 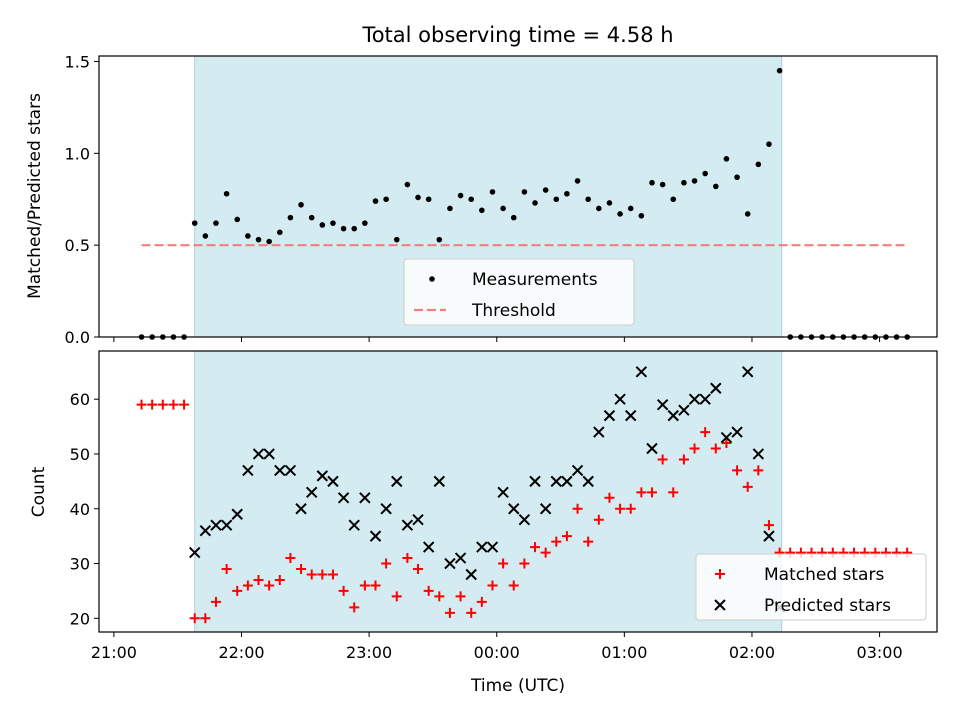 What do you see at coordinates (497, 652) in the screenshot?
I see `x-tick-label: 00:00` at bounding box center [497, 652].